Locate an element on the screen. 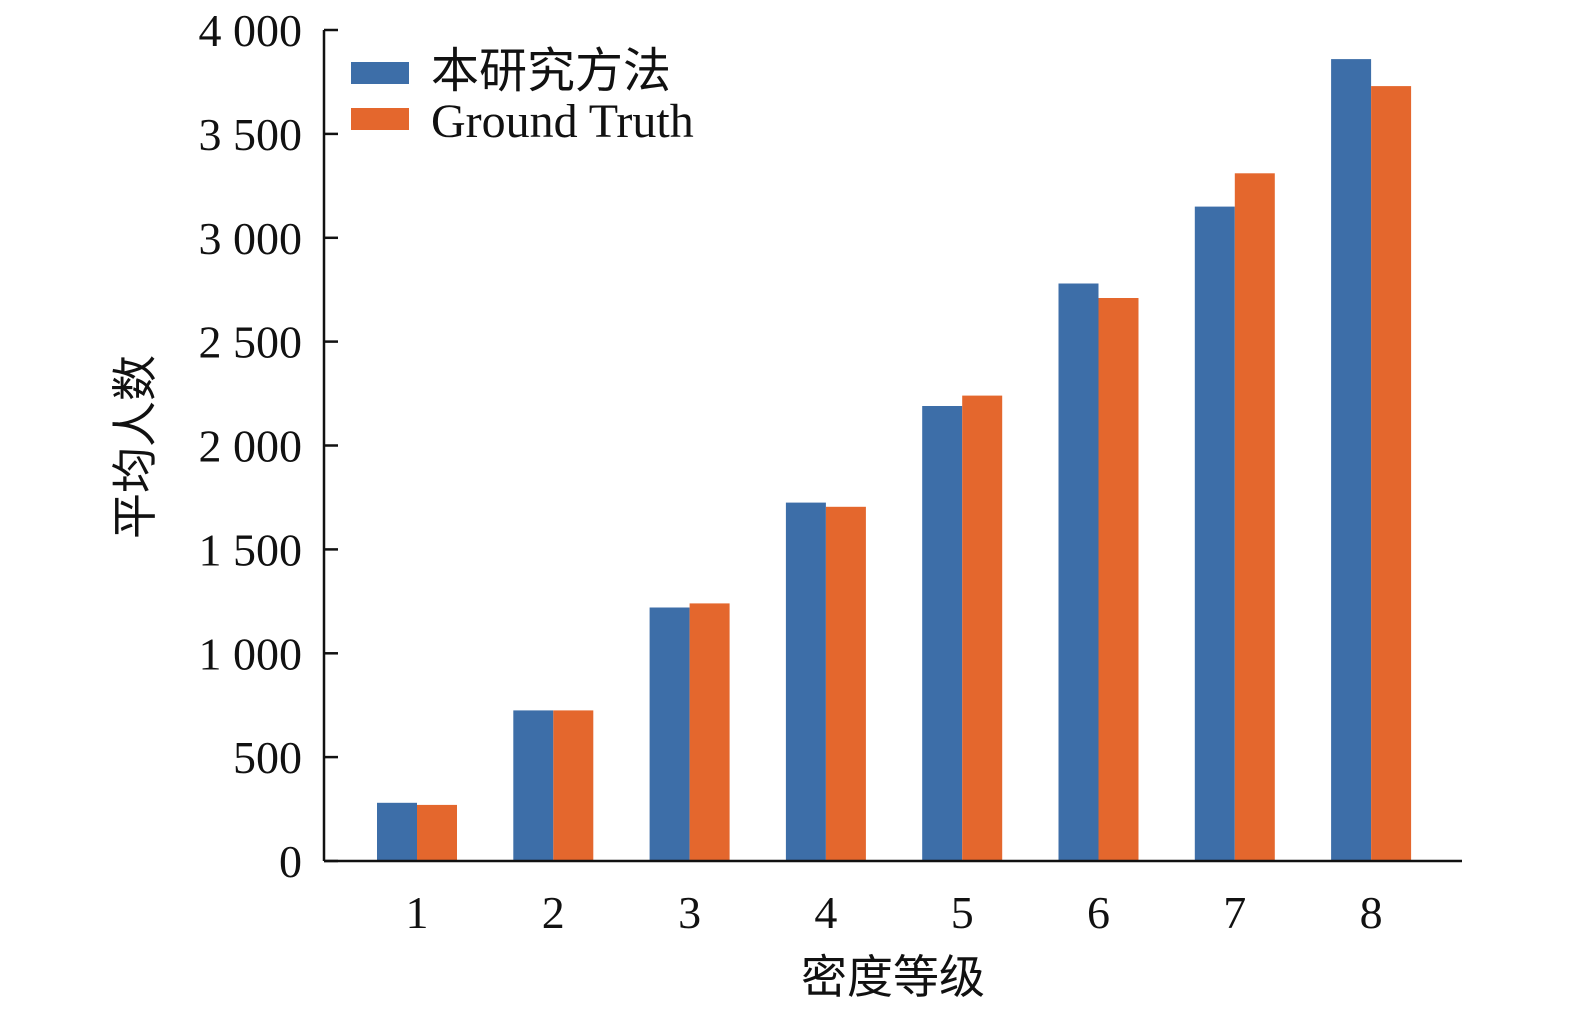 This screenshot has height=1016, width=1575. x-tick-label: 5 is located at coordinates (962, 912).